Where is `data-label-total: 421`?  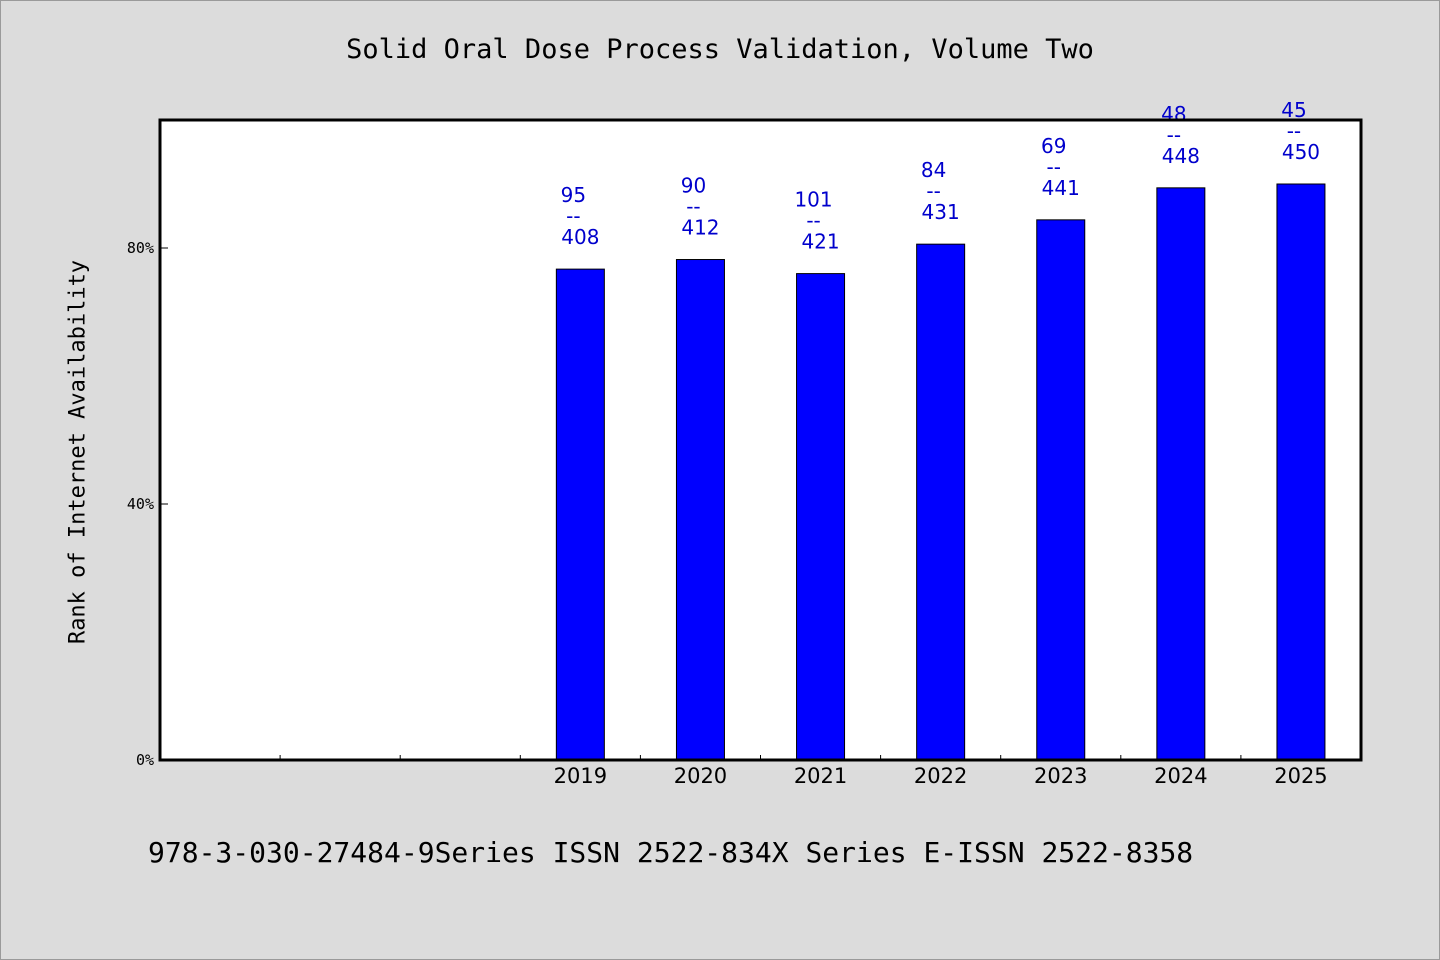
data-label-total: 421 is located at coordinates (820, 242).